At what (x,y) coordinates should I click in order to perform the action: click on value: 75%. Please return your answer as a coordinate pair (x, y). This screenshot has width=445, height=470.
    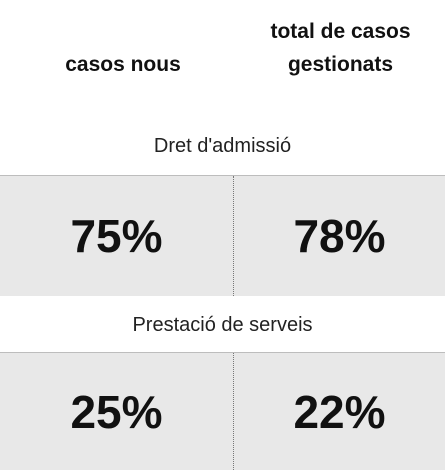
    Looking at the image, I should click on (116, 236).